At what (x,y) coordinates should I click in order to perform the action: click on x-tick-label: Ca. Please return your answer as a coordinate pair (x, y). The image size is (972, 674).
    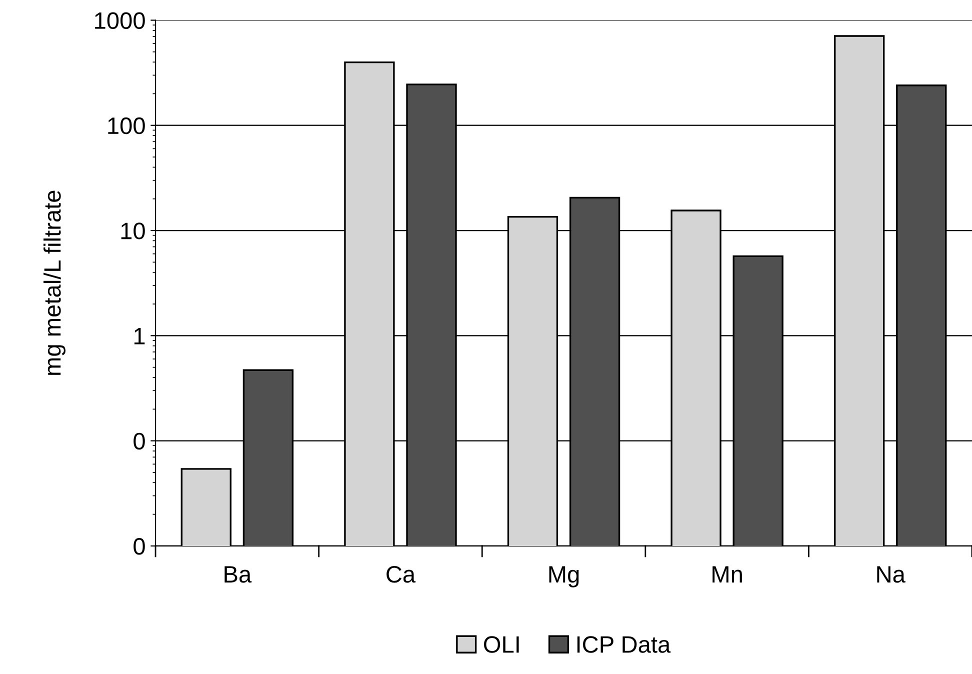
    Looking at the image, I should click on (401, 574).